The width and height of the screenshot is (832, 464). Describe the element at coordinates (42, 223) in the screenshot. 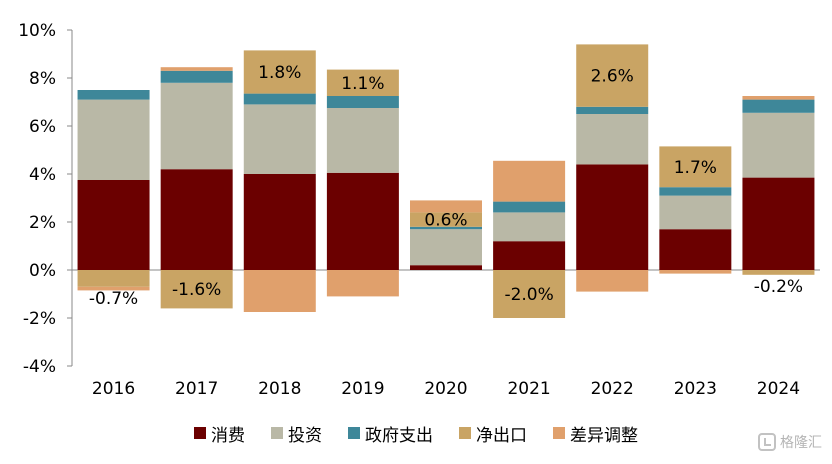

I see `y-tick-label: 2%` at that location.